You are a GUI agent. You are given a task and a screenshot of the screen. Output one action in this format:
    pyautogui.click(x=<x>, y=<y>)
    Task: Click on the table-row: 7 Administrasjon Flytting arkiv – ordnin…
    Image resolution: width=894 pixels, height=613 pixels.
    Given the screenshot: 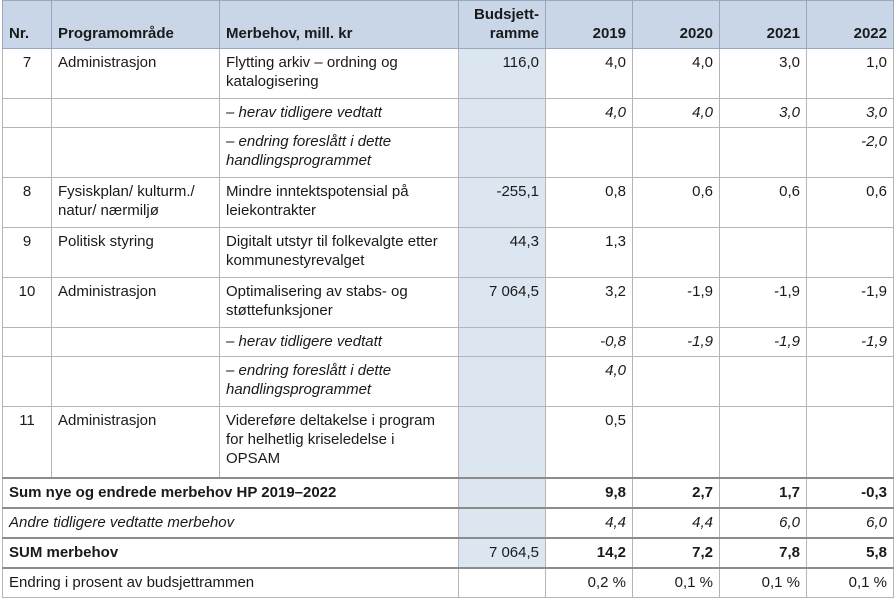 What is the action you would take?
    pyautogui.click(x=448, y=73)
    